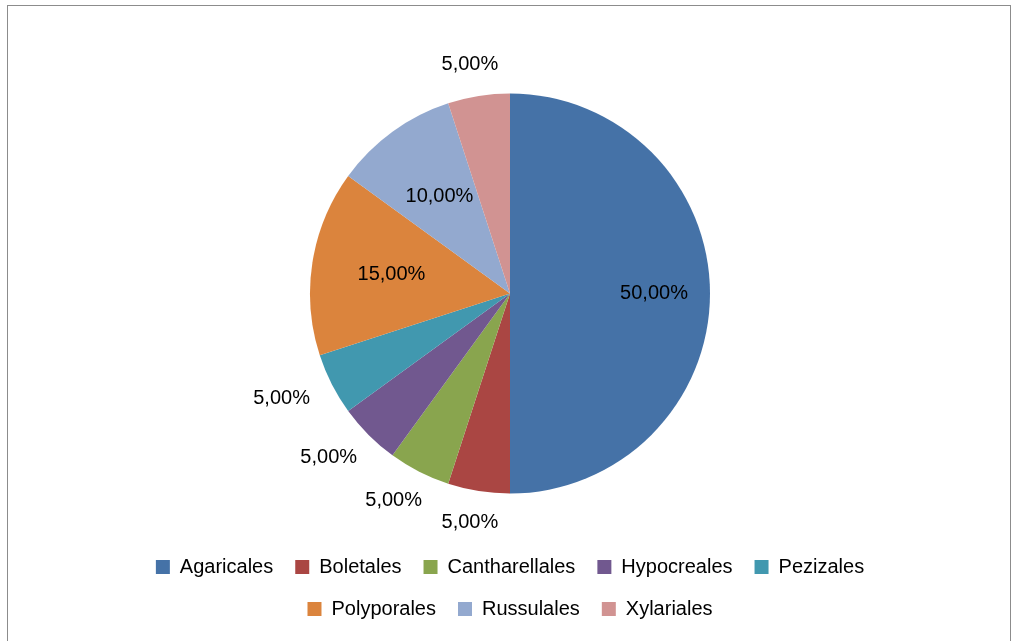 The height and width of the screenshot is (641, 1020). I want to click on legend-label: Cantharellales, so click(511, 565).